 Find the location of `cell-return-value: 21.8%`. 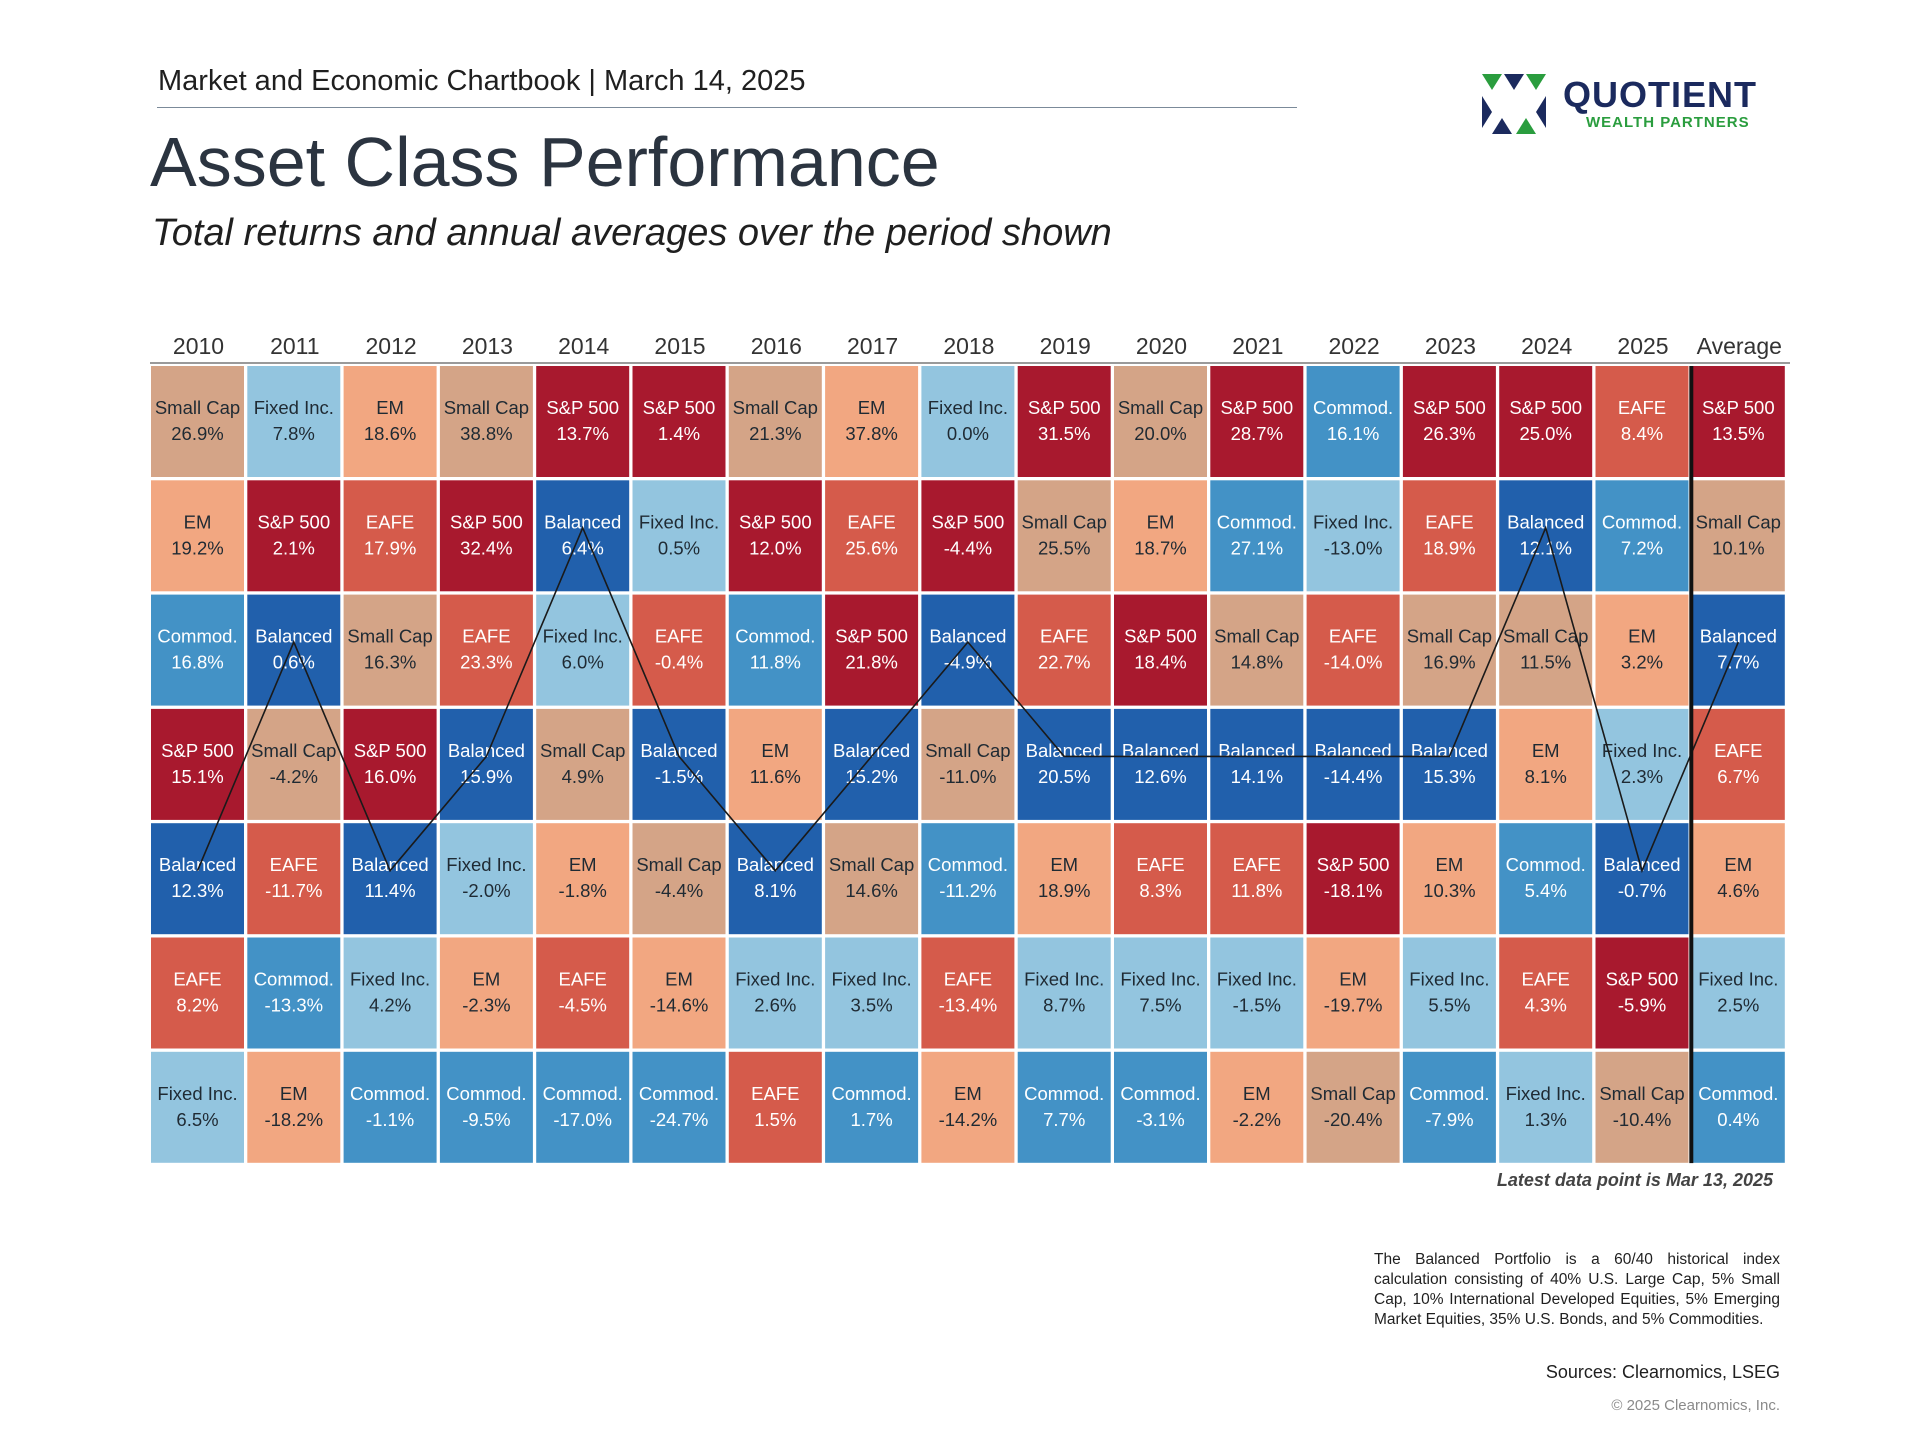

cell-return-value: 21.8% is located at coordinates (871, 662).